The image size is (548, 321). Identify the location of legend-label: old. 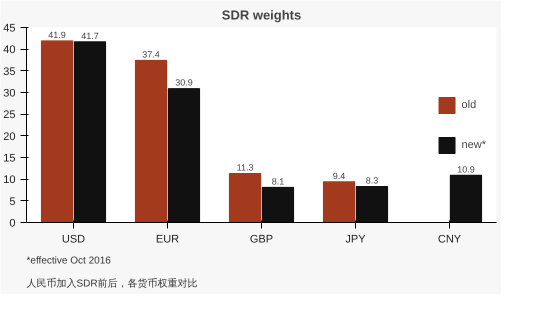
(470, 104).